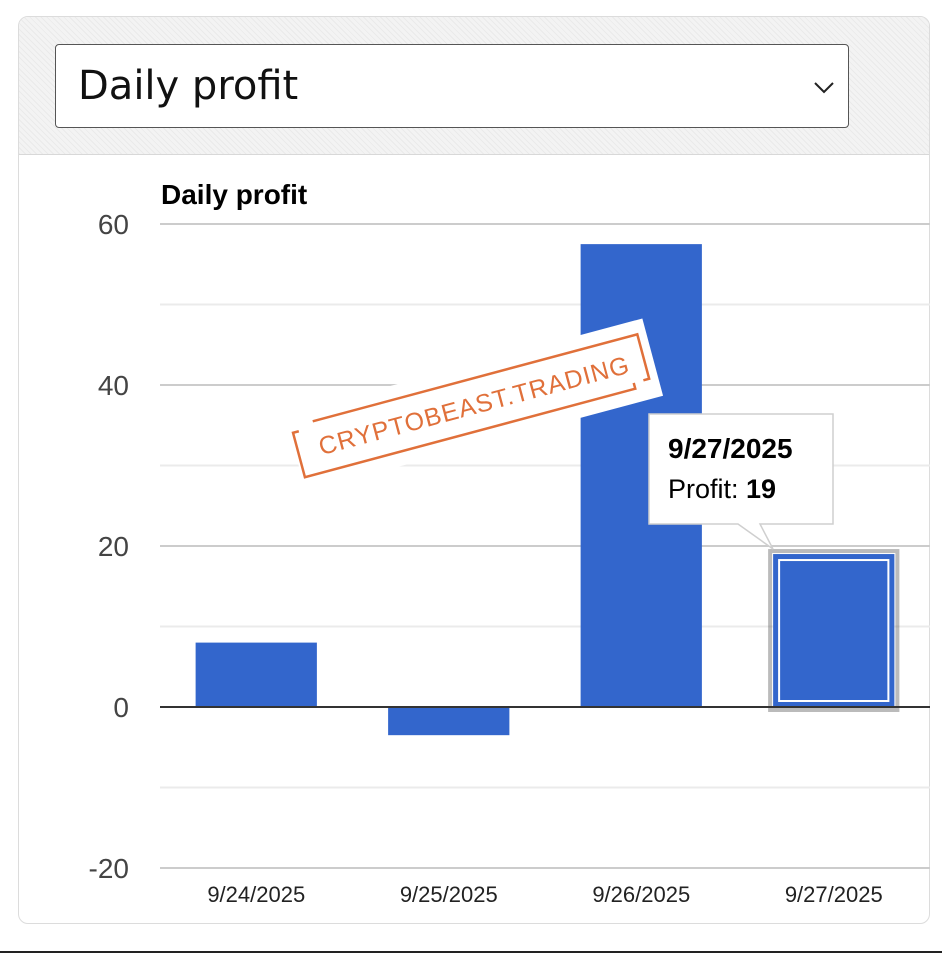 Image resolution: width=942 pixels, height=954 pixels. I want to click on x-tick-labels: 9/24/2025 9/25/2025 9/26/2025 9/27/2025, so click(544, 894).